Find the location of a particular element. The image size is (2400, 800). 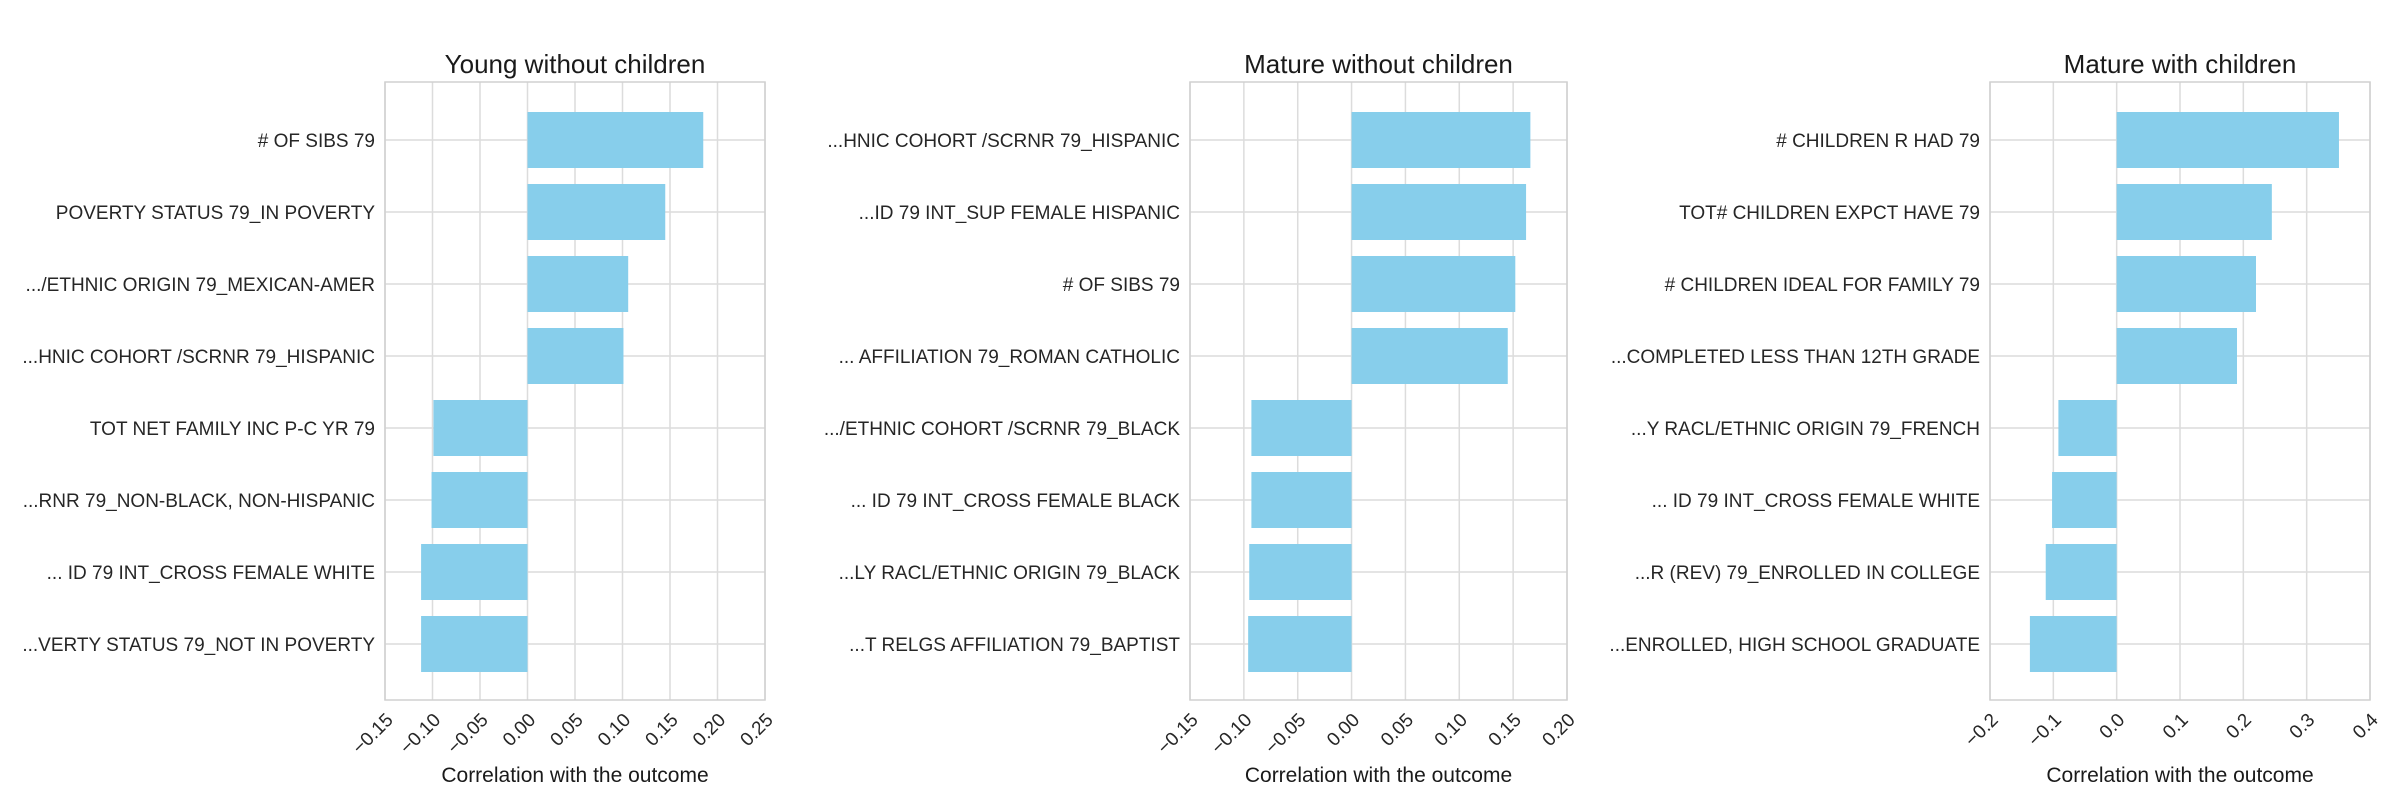

x-tick-label: 0.25 is located at coordinates (757, 730).